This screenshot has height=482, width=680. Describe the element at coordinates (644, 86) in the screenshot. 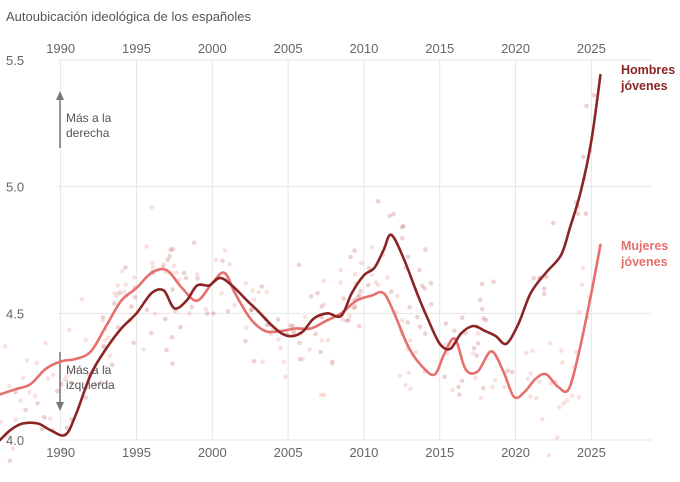

I see `legend-hombres-line2: jóvenes` at that location.